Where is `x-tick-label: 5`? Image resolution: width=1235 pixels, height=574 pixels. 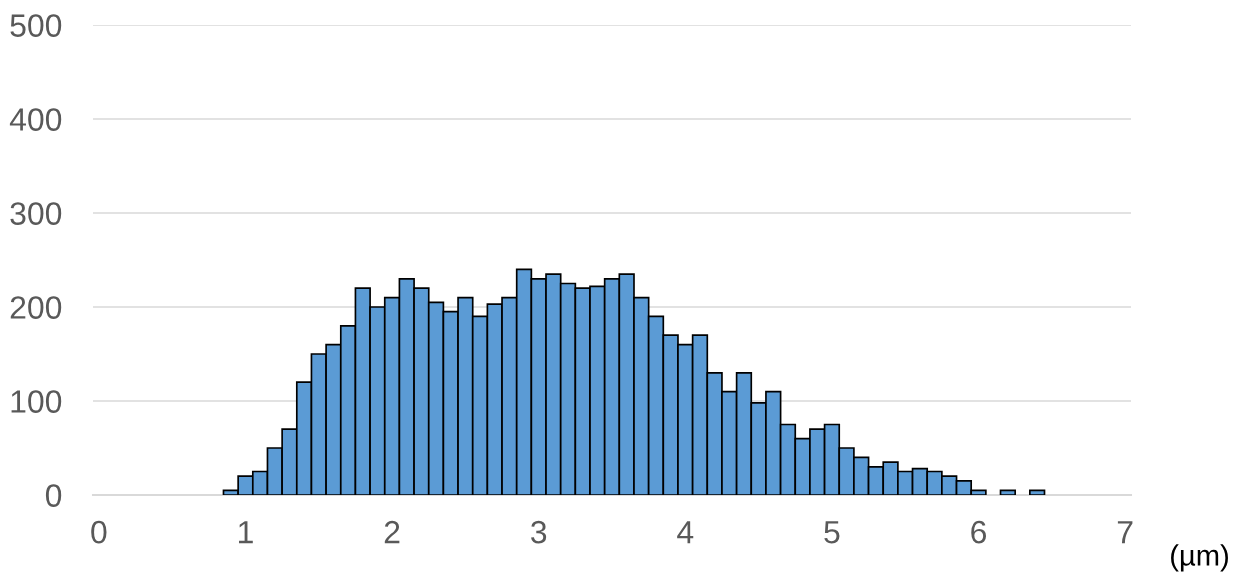 x-tick-label: 5 is located at coordinates (832, 532).